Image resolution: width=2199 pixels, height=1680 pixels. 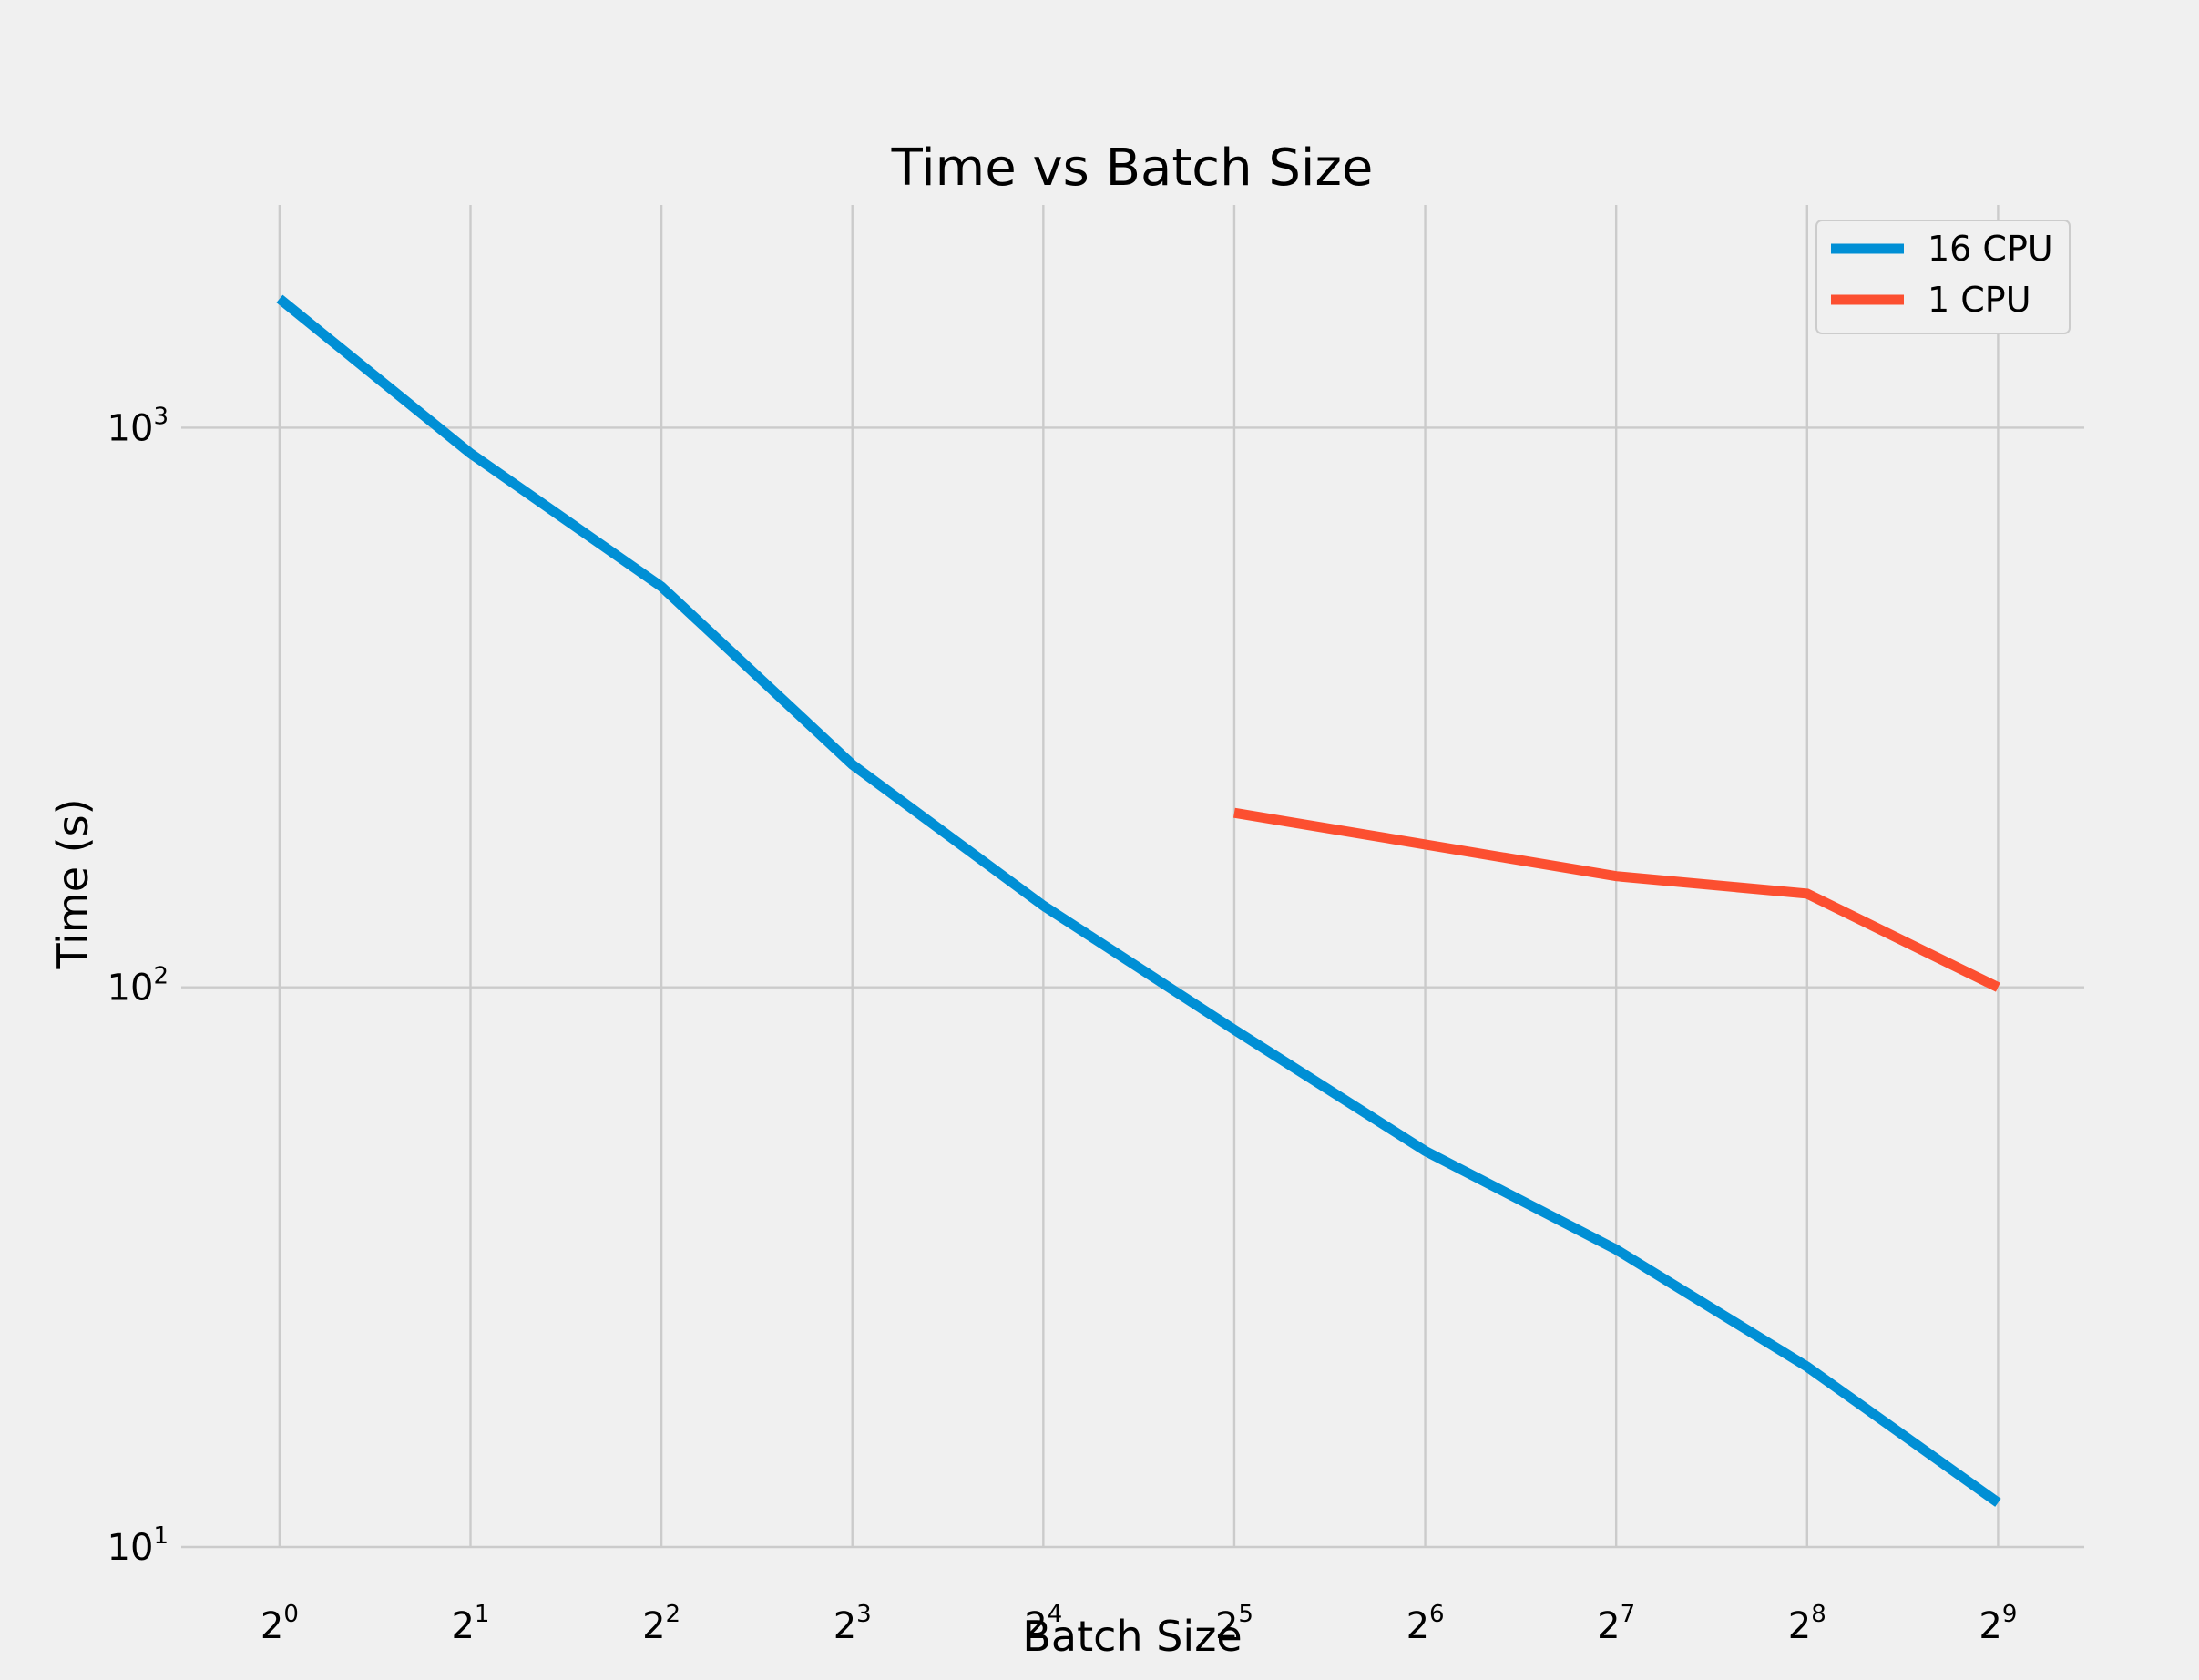 I want to click on chart-title: Time vs Batch Size, so click(x=1132, y=168).